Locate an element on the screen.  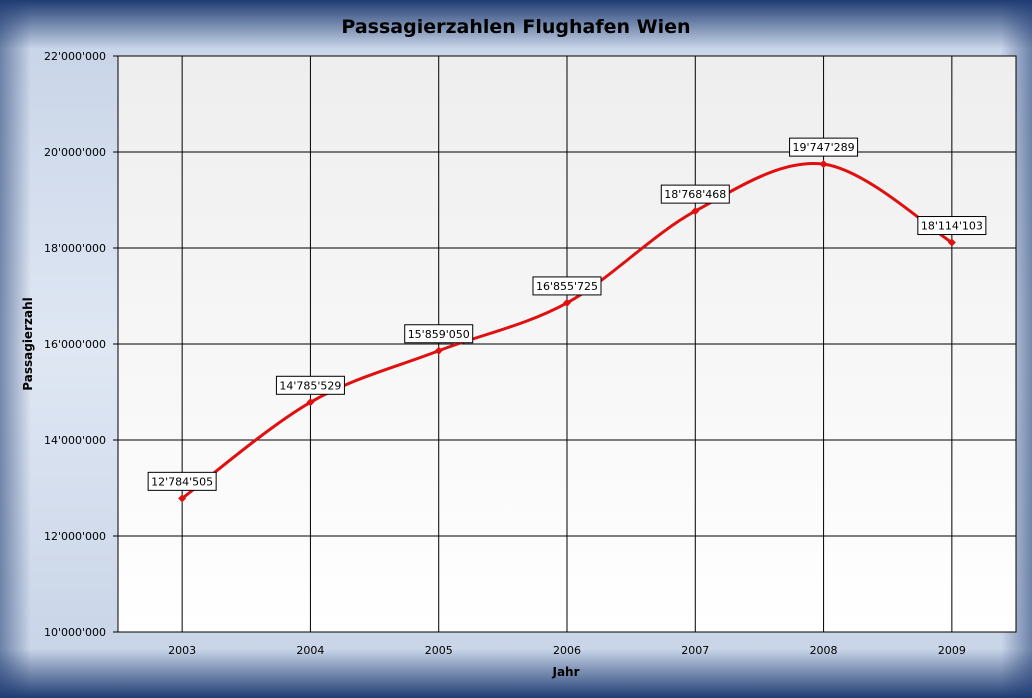
x-tick-label: 2006 is located at coordinates (567, 650).